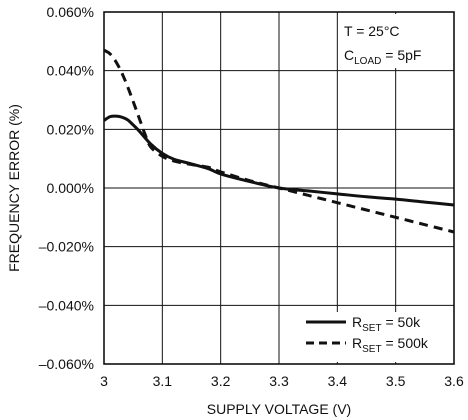 This screenshot has width=468, height=420. Describe the element at coordinates (279, 381) in the screenshot. I see `x-tick-label: 3.3` at that location.